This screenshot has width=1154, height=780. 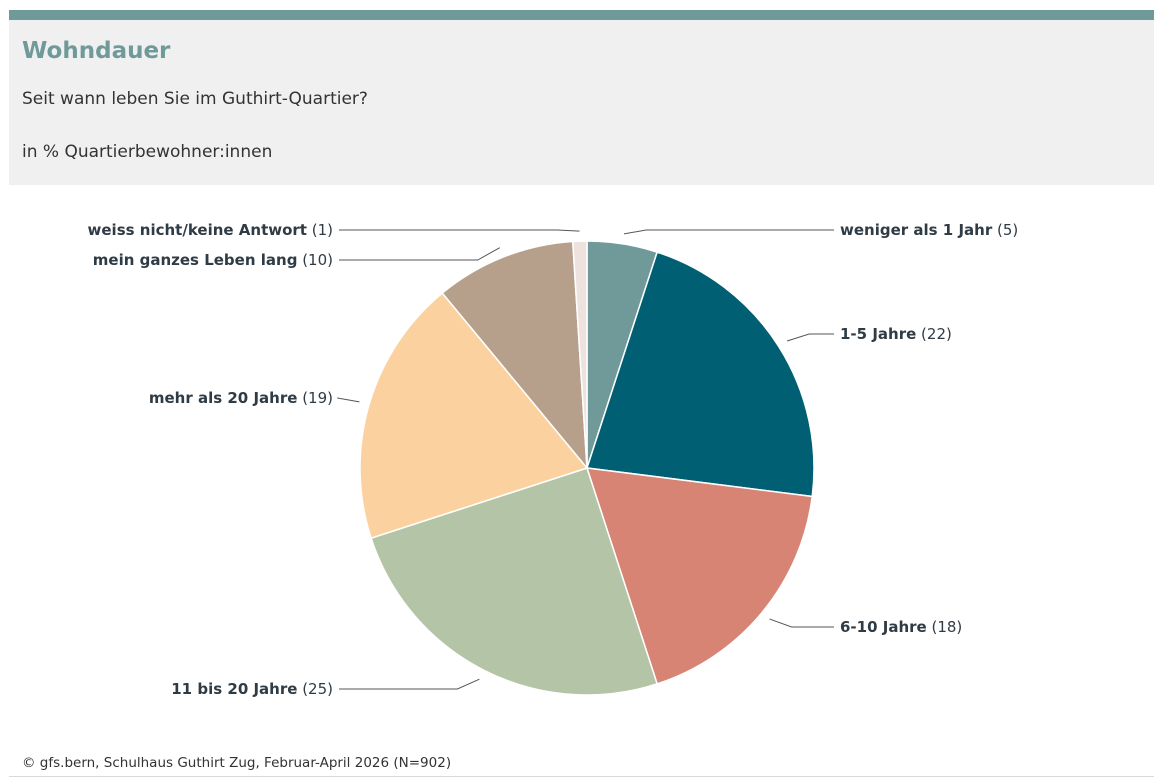 What do you see at coordinates (929, 230) in the screenshot?
I see `slice-label-weniger-als-1-jahr: weniger als 1 Jahr (5)` at bounding box center [929, 230].